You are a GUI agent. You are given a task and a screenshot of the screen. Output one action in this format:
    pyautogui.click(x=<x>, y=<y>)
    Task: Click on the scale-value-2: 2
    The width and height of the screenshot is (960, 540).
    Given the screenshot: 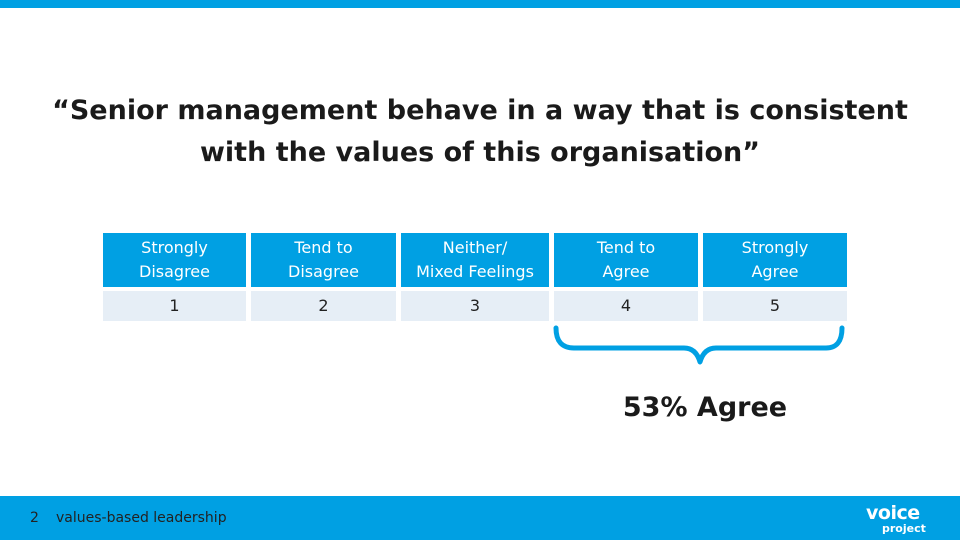 What is the action you would take?
    pyautogui.click(x=323, y=306)
    